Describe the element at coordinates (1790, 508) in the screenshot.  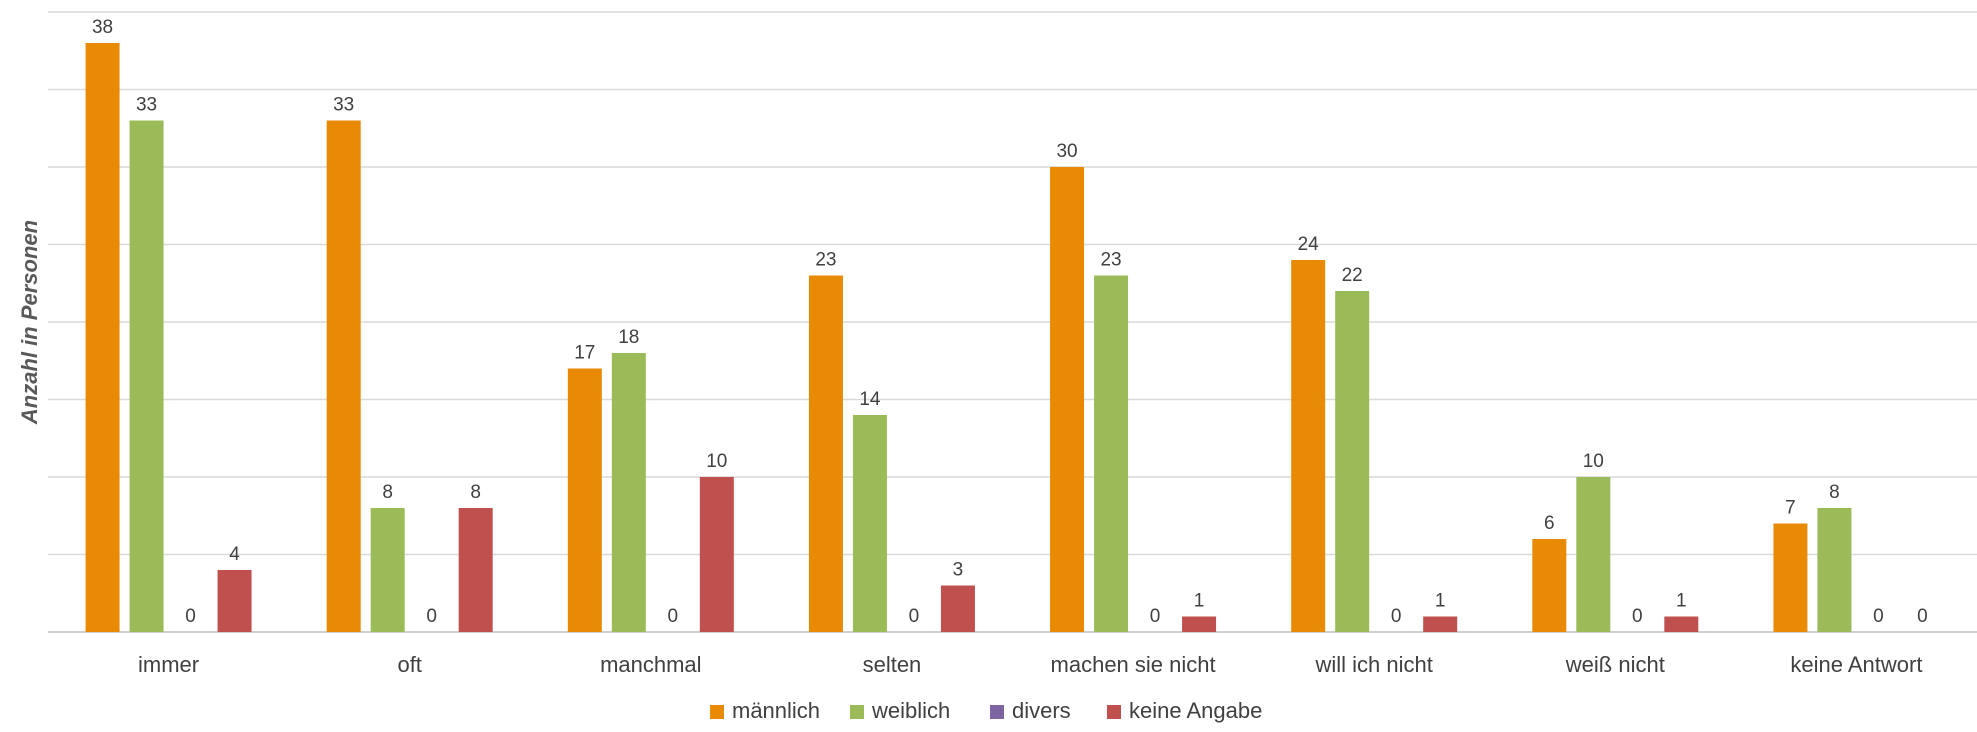
I see `data-label: 7` at that location.